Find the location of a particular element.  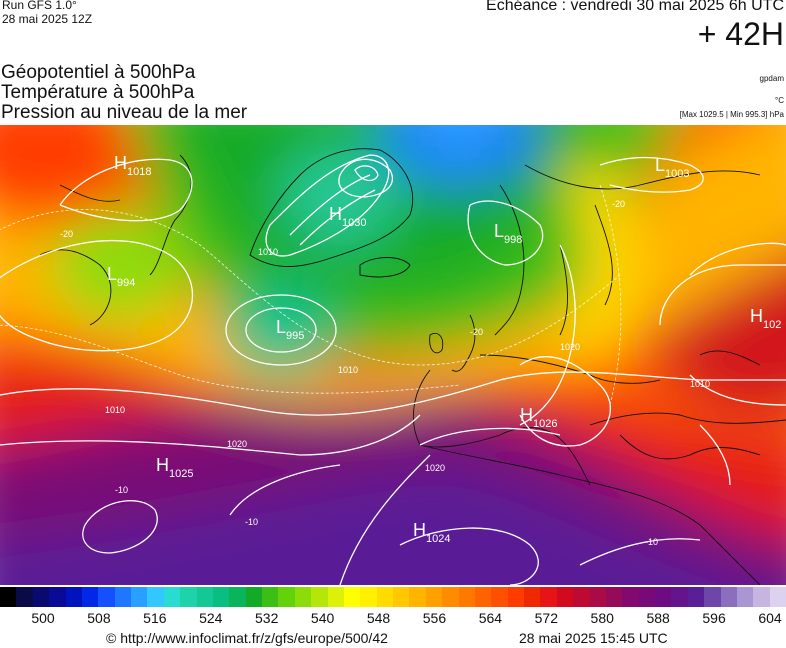

colorbar-tick-label: 508 is located at coordinates (99, 618).